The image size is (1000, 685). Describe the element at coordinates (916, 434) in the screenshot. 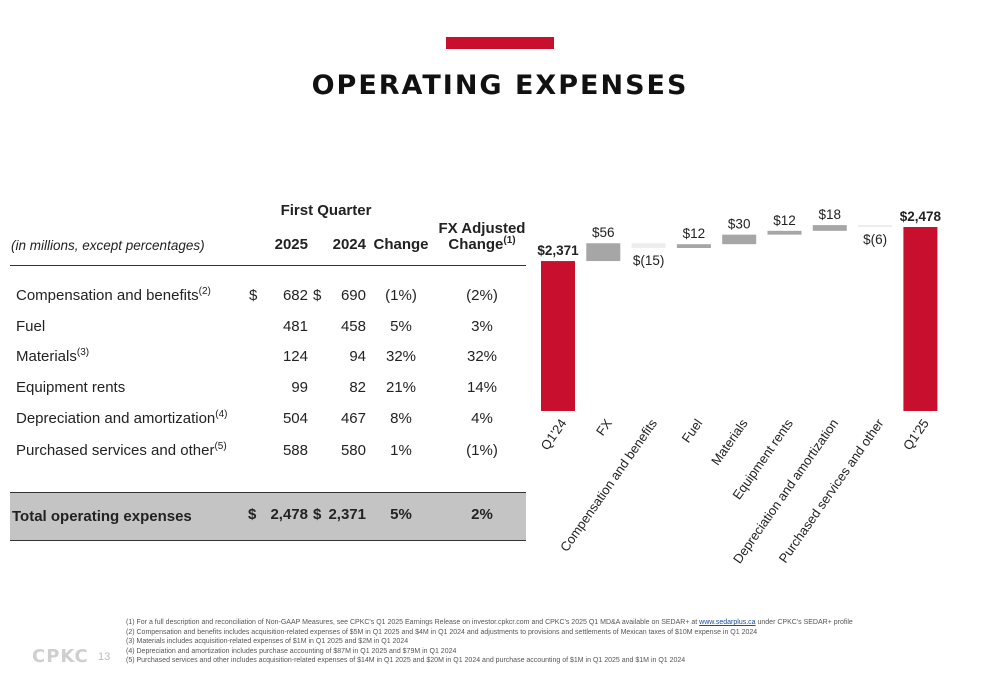

I see `category-label: Q1'25` at that location.